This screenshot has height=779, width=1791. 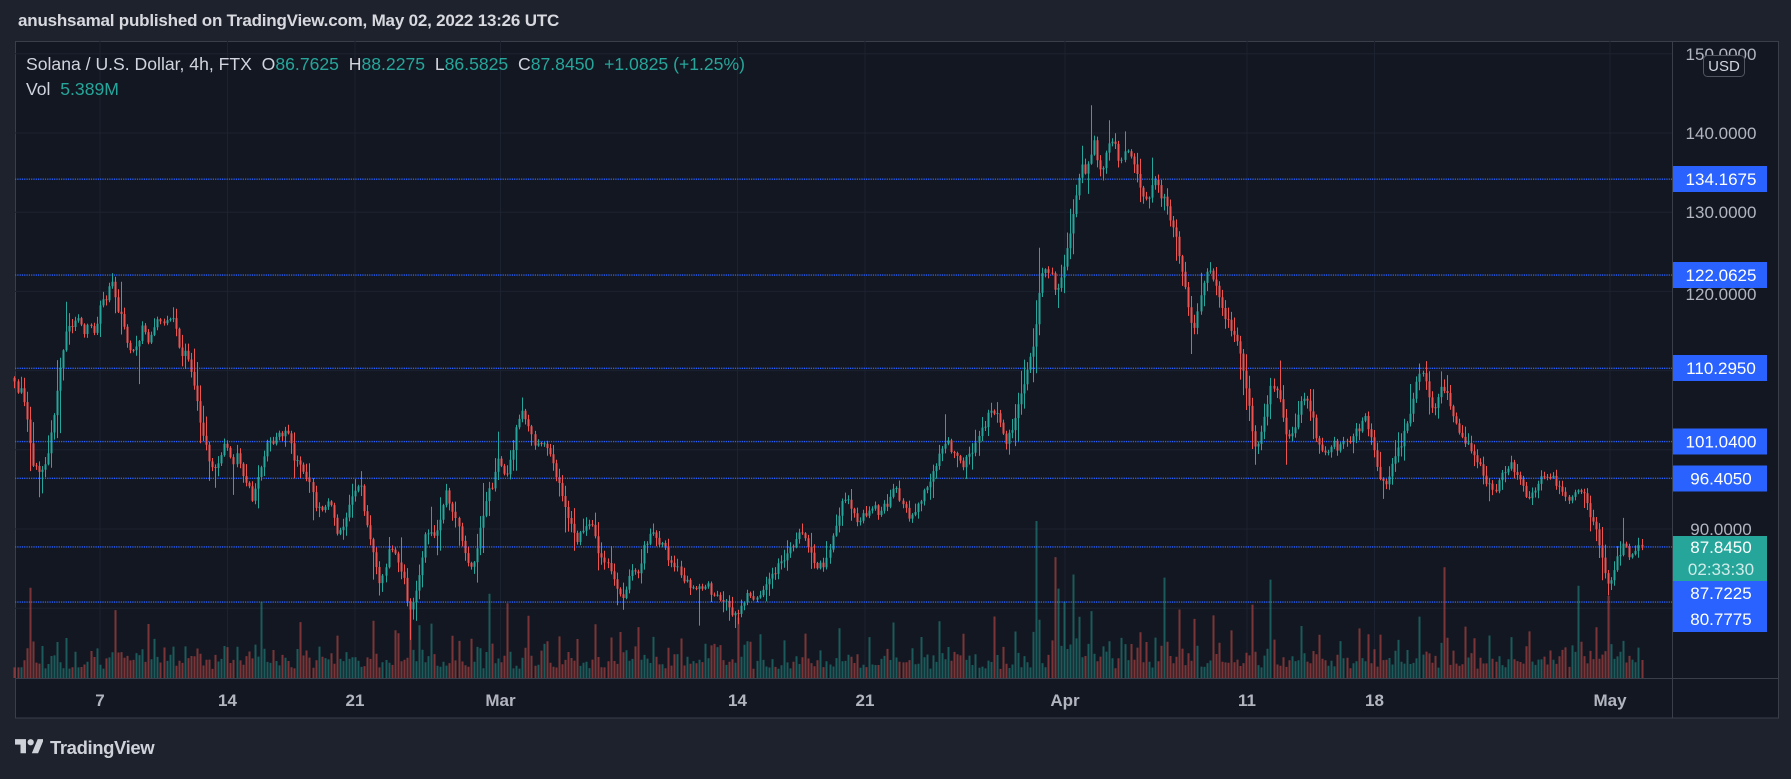 I want to click on svg-text: 134.1675, so click(x=1721, y=179).